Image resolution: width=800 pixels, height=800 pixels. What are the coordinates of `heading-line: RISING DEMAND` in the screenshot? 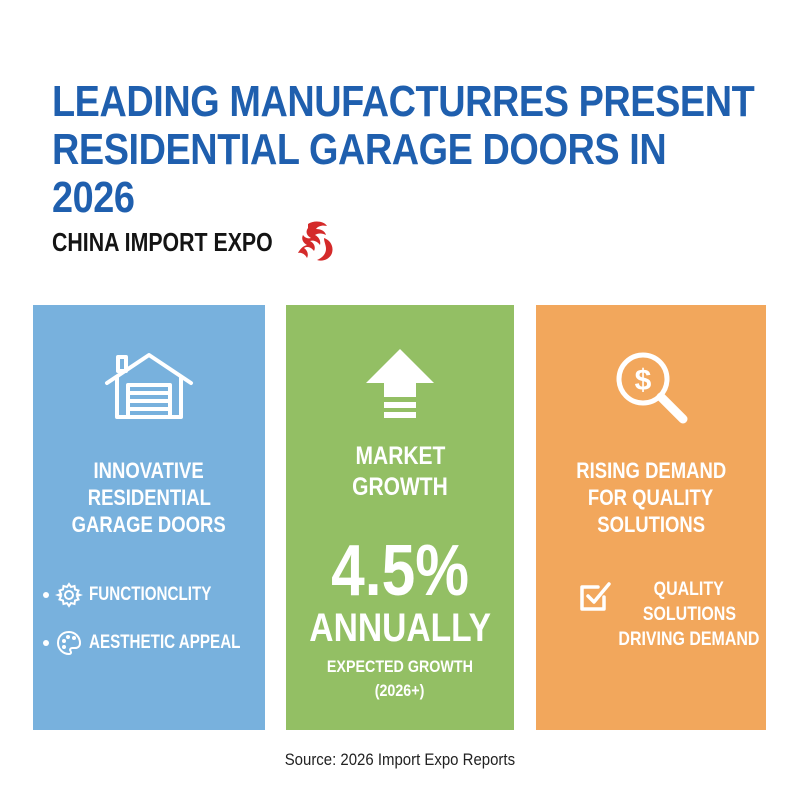 It's located at (651, 470).